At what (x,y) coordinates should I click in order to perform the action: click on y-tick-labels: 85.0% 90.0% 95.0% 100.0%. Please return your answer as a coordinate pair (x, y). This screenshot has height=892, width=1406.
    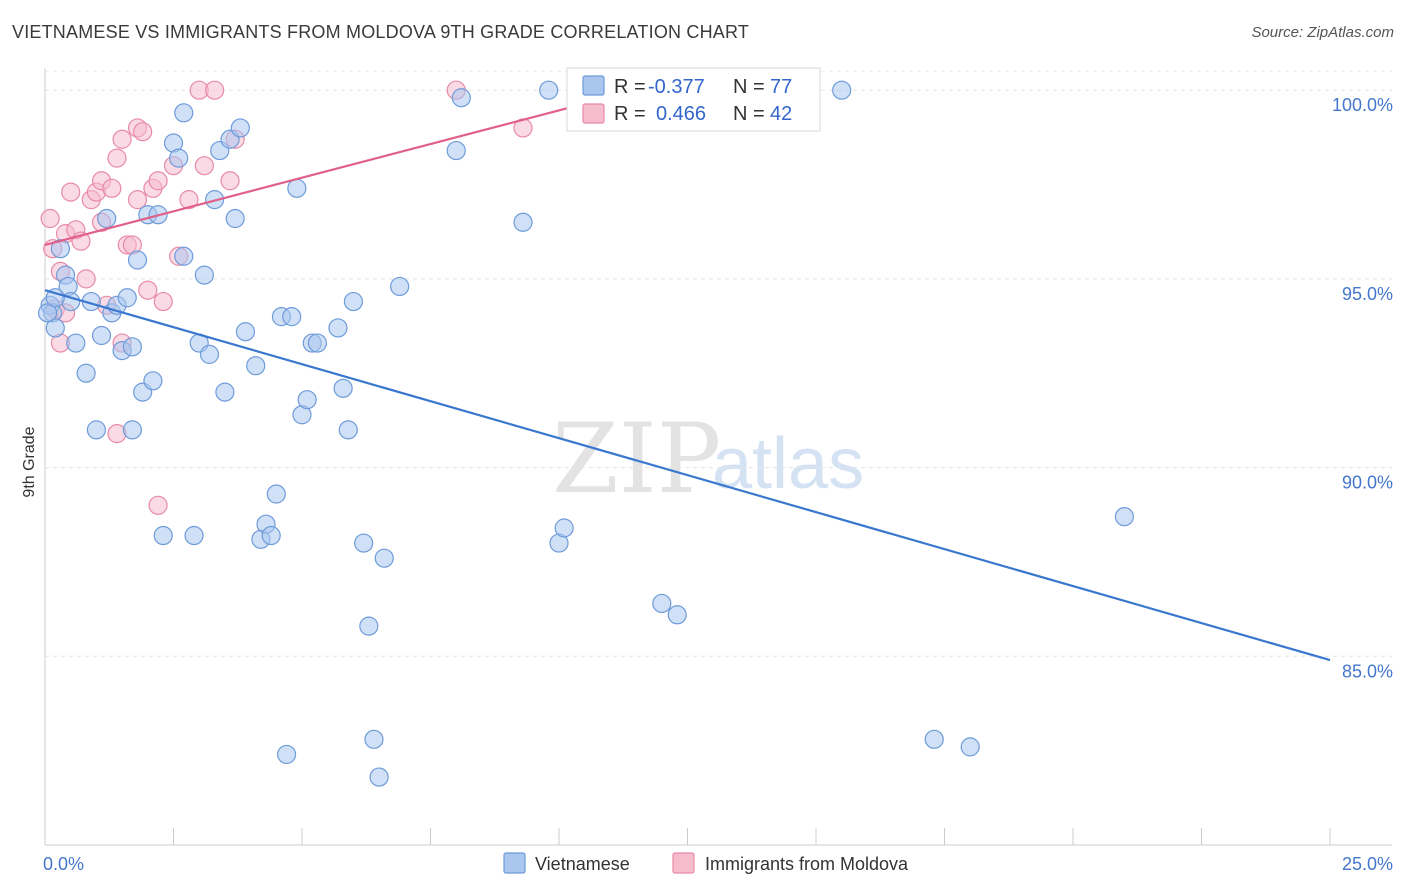
    Looking at the image, I should click on (1362, 388).